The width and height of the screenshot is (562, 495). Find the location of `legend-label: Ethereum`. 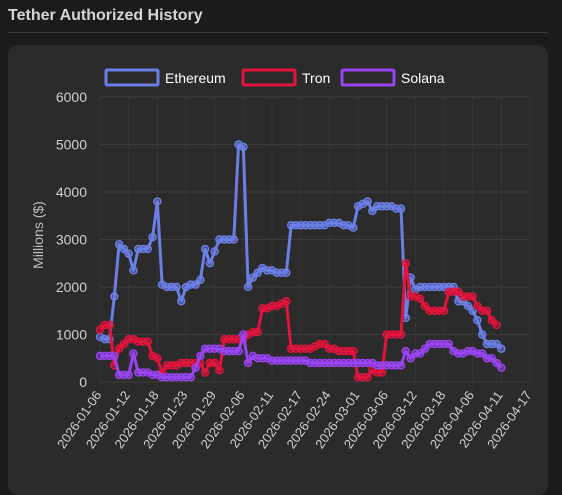

legend-label: Ethereum is located at coordinates (195, 78).